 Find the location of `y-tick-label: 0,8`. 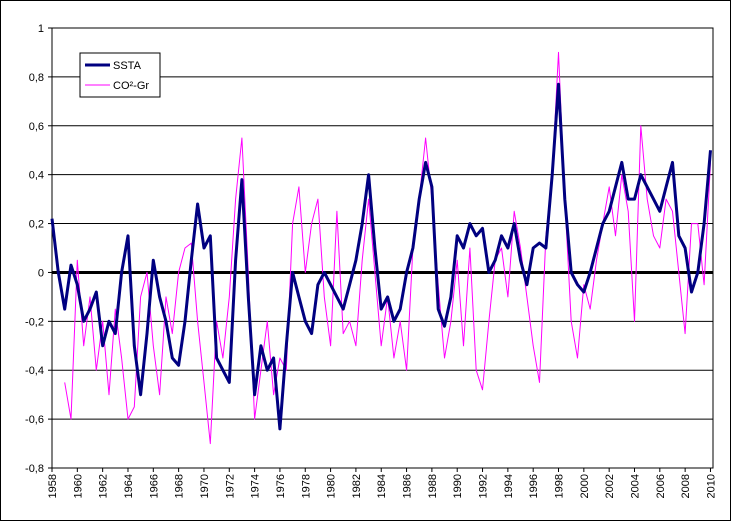

y-tick-label: 0,8 is located at coordinates (36, 78).